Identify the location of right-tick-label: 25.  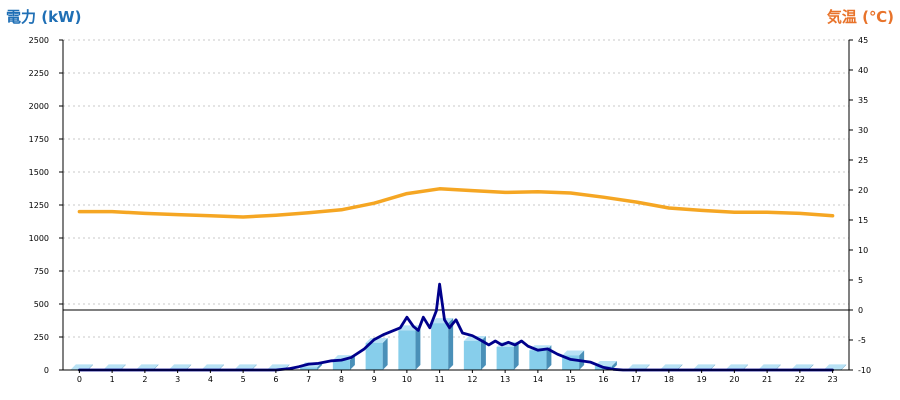
(863, 160).